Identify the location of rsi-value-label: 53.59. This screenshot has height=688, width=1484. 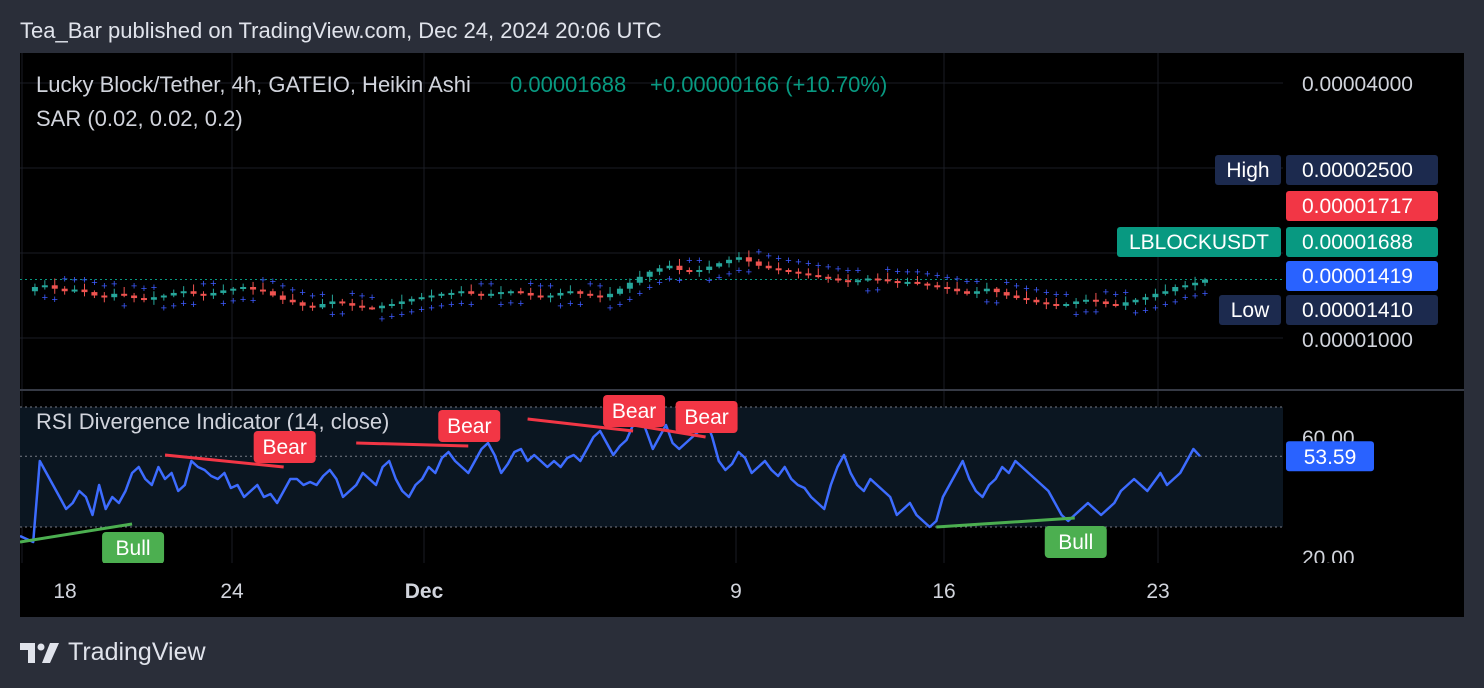
(1330, 457).